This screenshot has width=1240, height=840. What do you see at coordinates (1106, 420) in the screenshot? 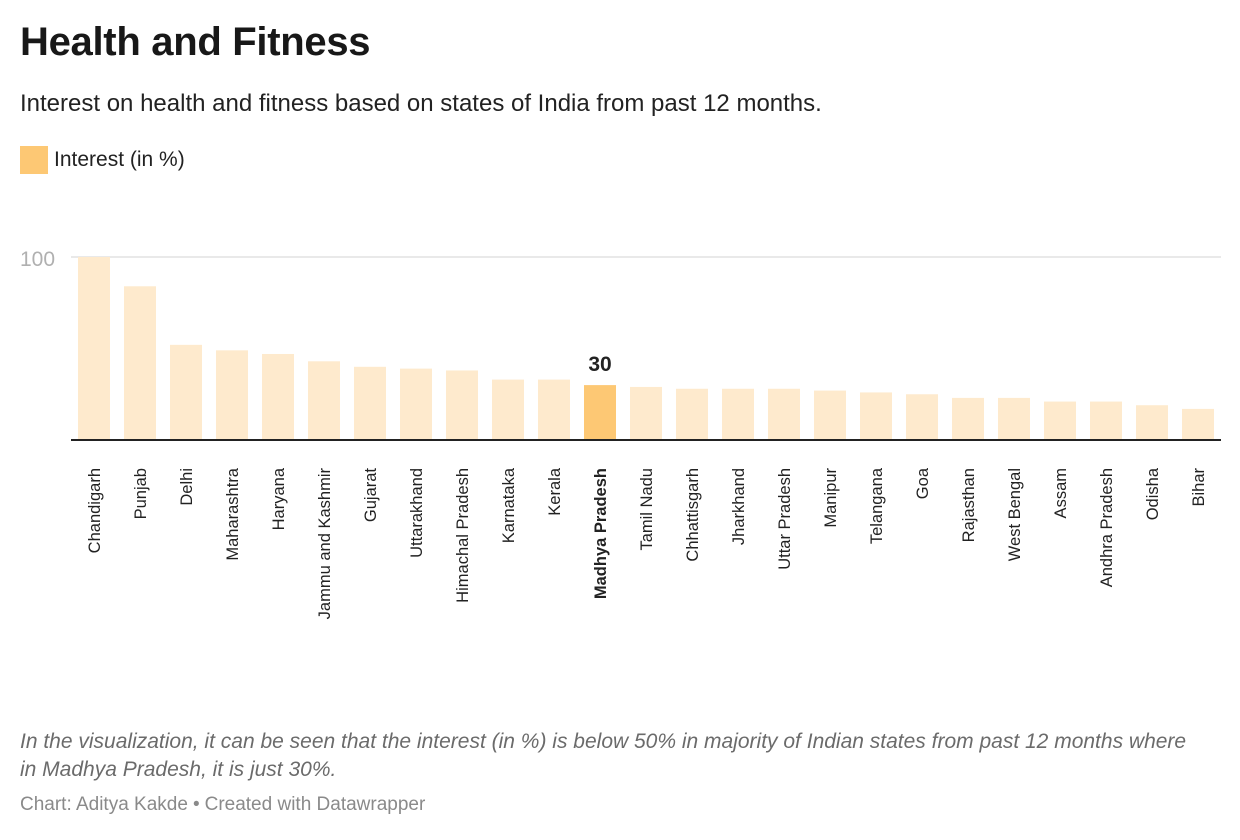
I see `bar-andhra-pradesh` at bounding box center [1106, 420].